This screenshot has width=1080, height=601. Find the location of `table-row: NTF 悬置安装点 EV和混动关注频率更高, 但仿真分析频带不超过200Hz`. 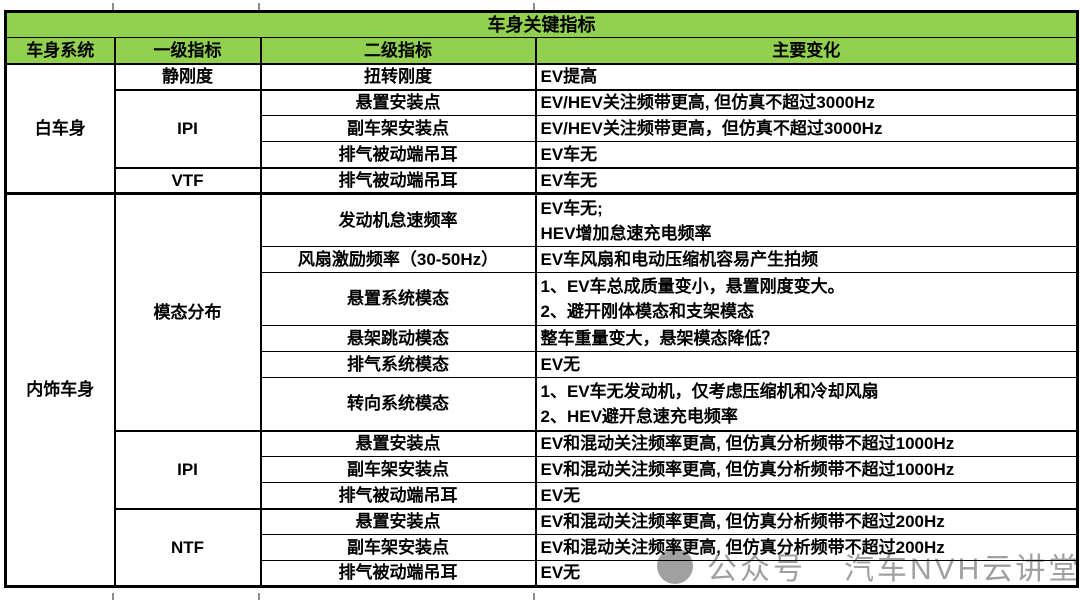

table-row: NTF 悬置安装点 EV和混动关注频率更高, 但仿真分析频带不超过200Hz is located at coordinates (542, 547).